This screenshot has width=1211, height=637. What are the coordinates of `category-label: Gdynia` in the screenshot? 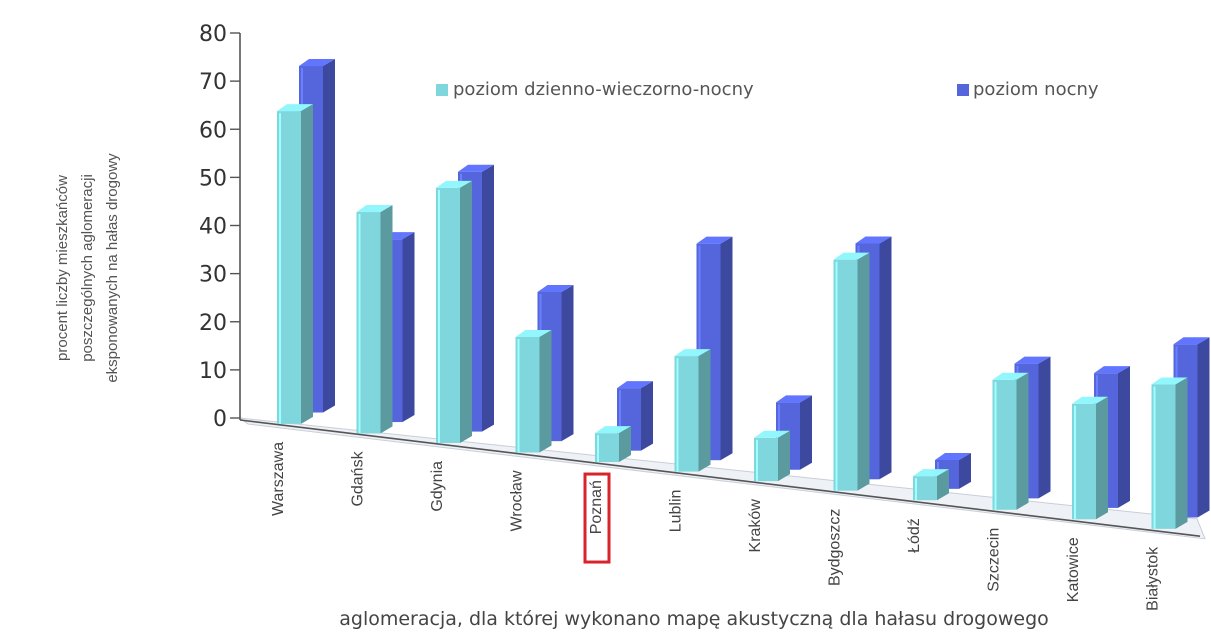 It's located at (437, 486).